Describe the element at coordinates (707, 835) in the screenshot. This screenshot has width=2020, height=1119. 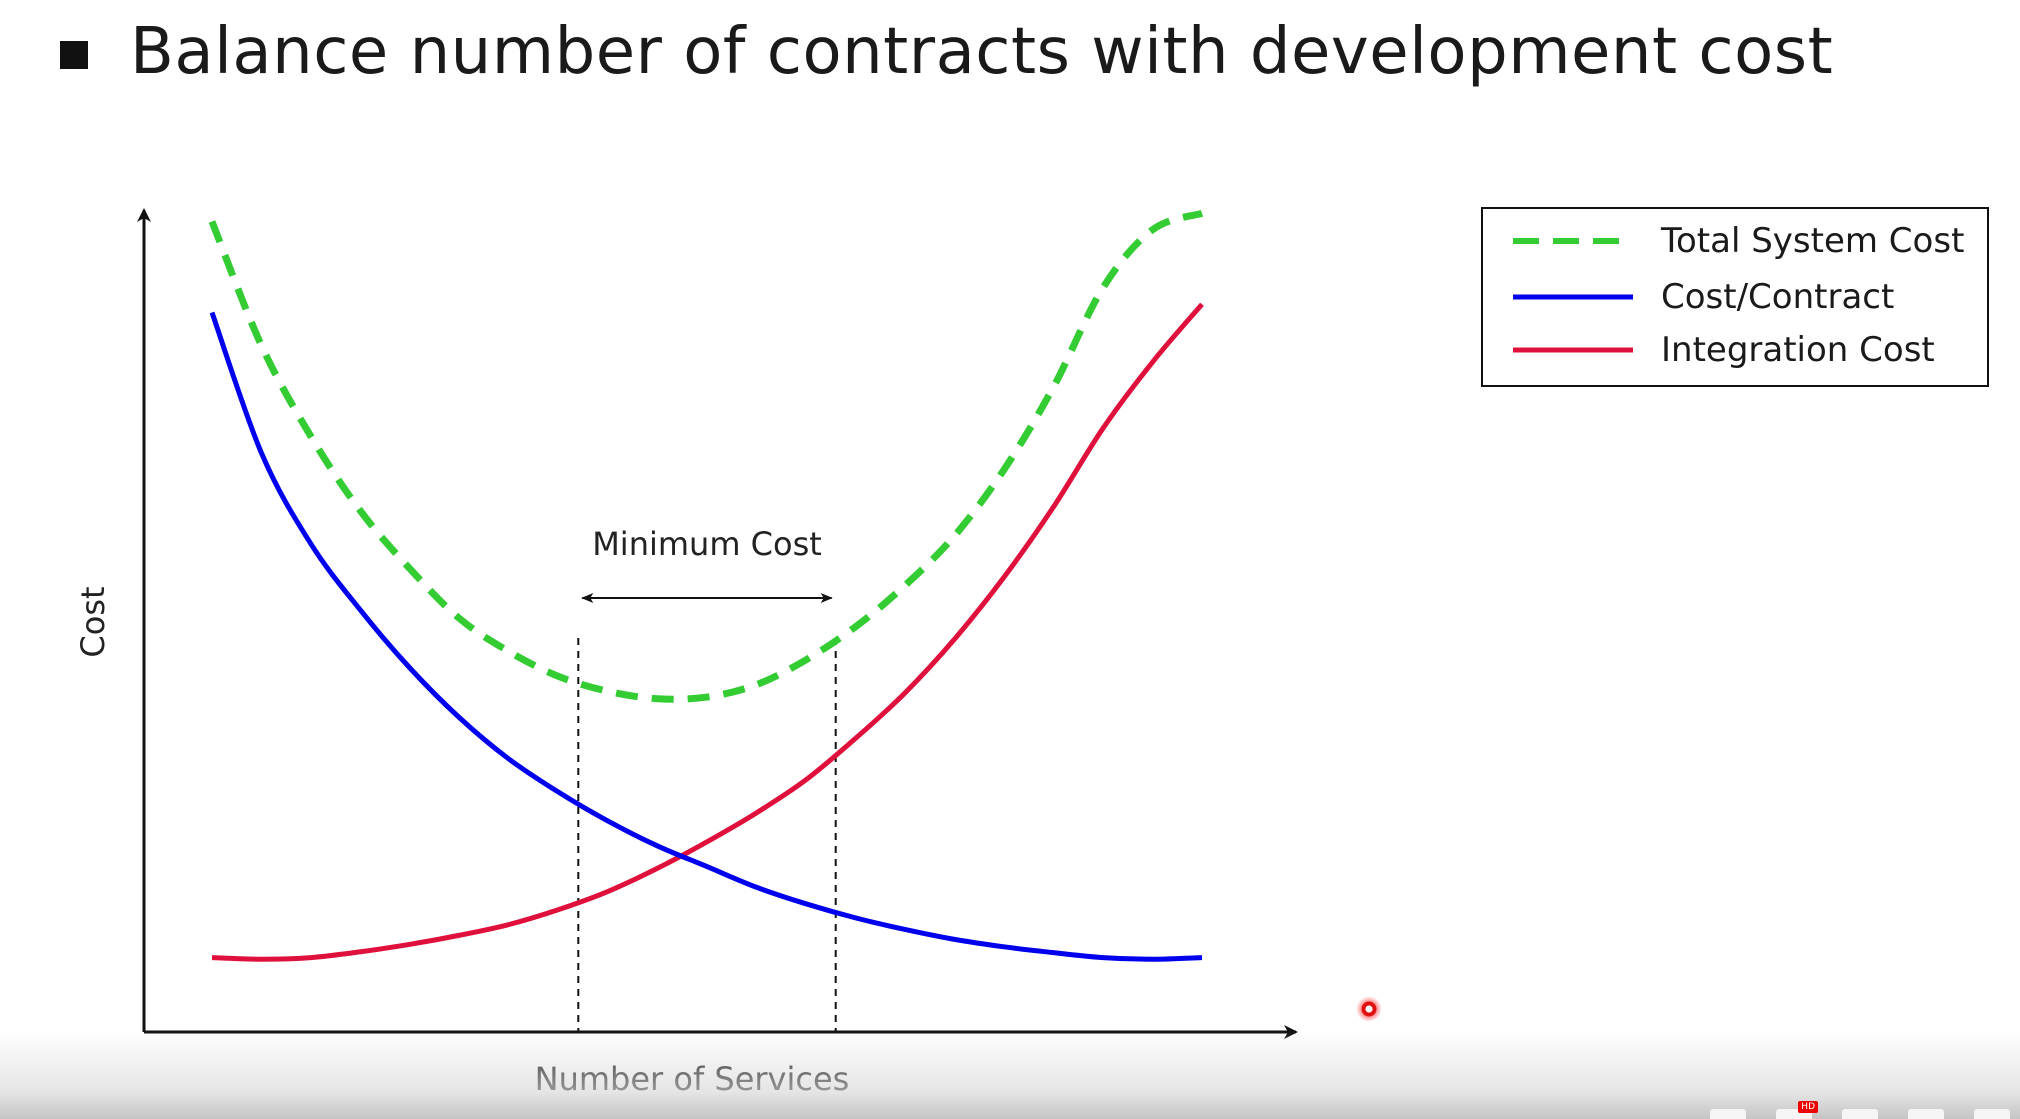
I see `guide-lines` at that location.